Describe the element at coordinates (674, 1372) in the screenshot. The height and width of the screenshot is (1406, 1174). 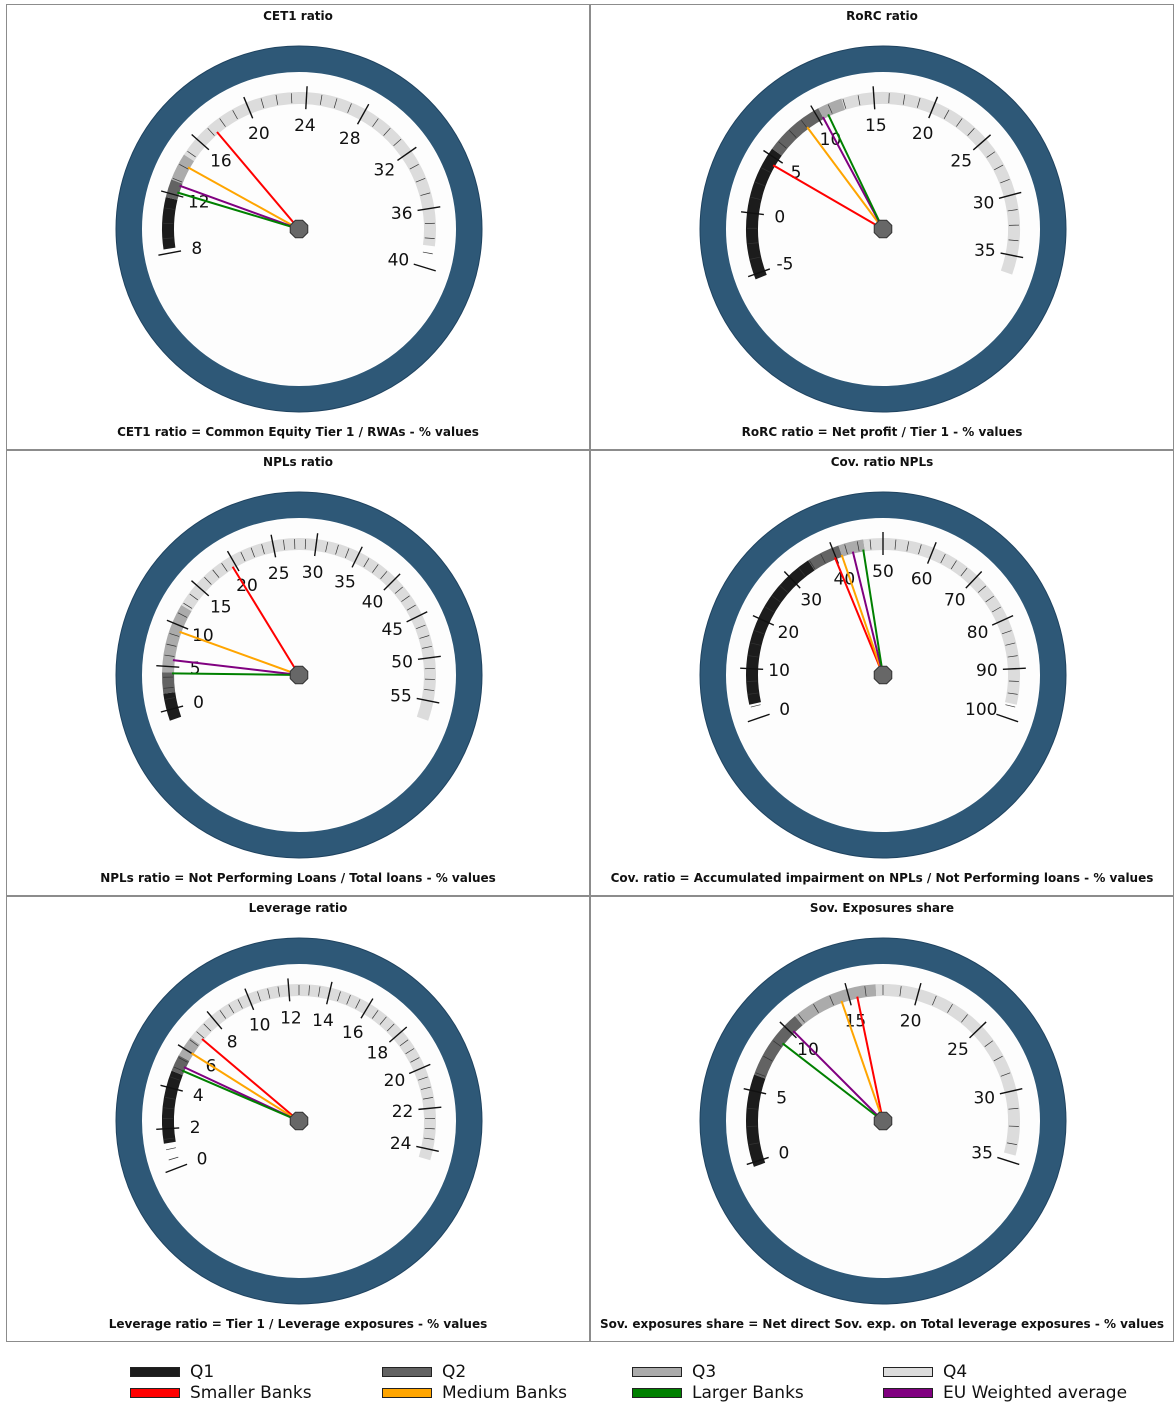
I see `legend-item: Q3` at that location.